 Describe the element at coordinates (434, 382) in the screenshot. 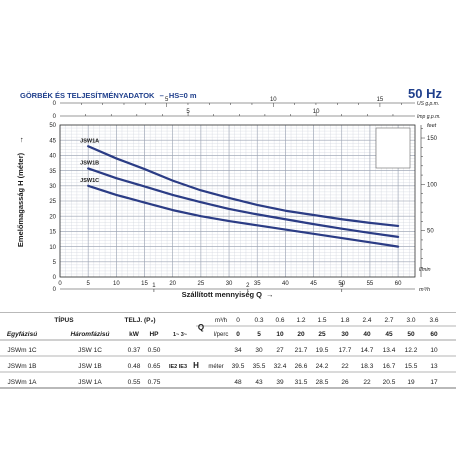

I see `row-head-value: 17` at that location.